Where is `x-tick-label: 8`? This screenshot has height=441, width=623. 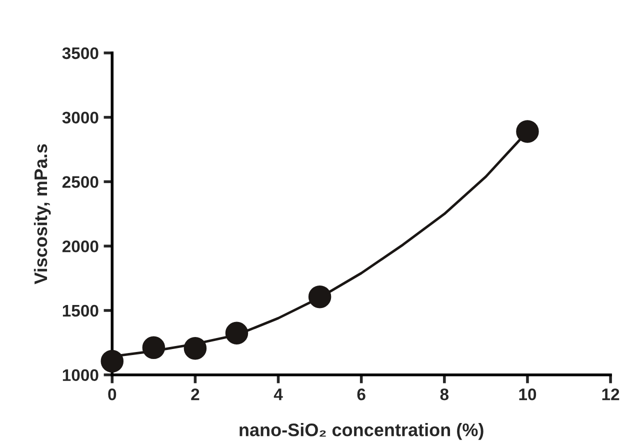
x-tick-label: 8 is located at coordinates (444, 394).